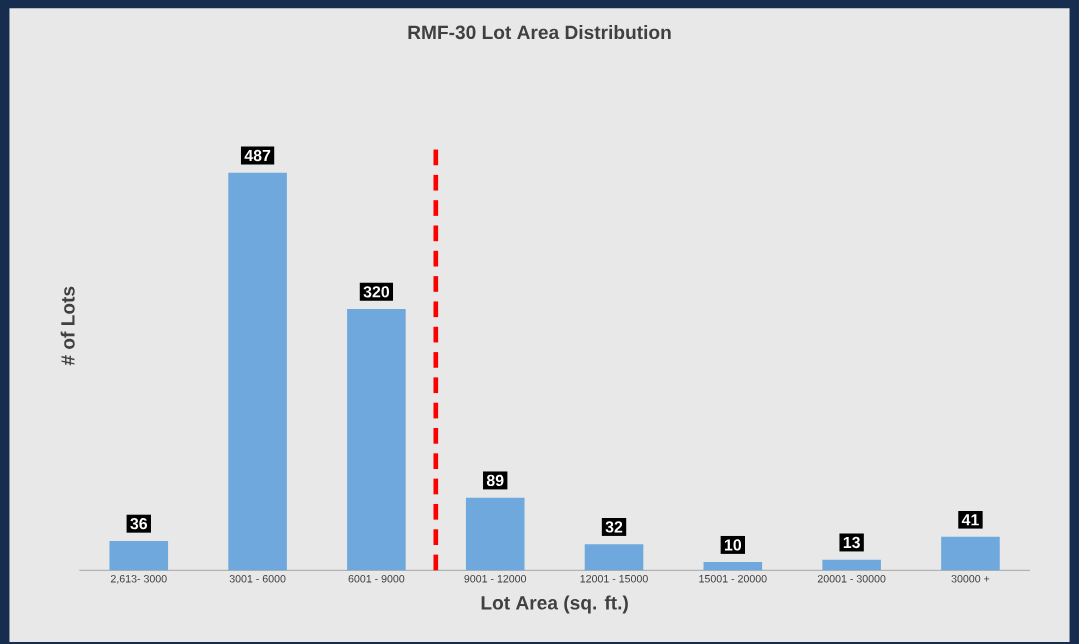 The width and height of the screenshot is (1079, 644). What do you see at coordinates (851, 542) in the screenshot?
I see `data-label: 13` at bounding box center [851, 542].